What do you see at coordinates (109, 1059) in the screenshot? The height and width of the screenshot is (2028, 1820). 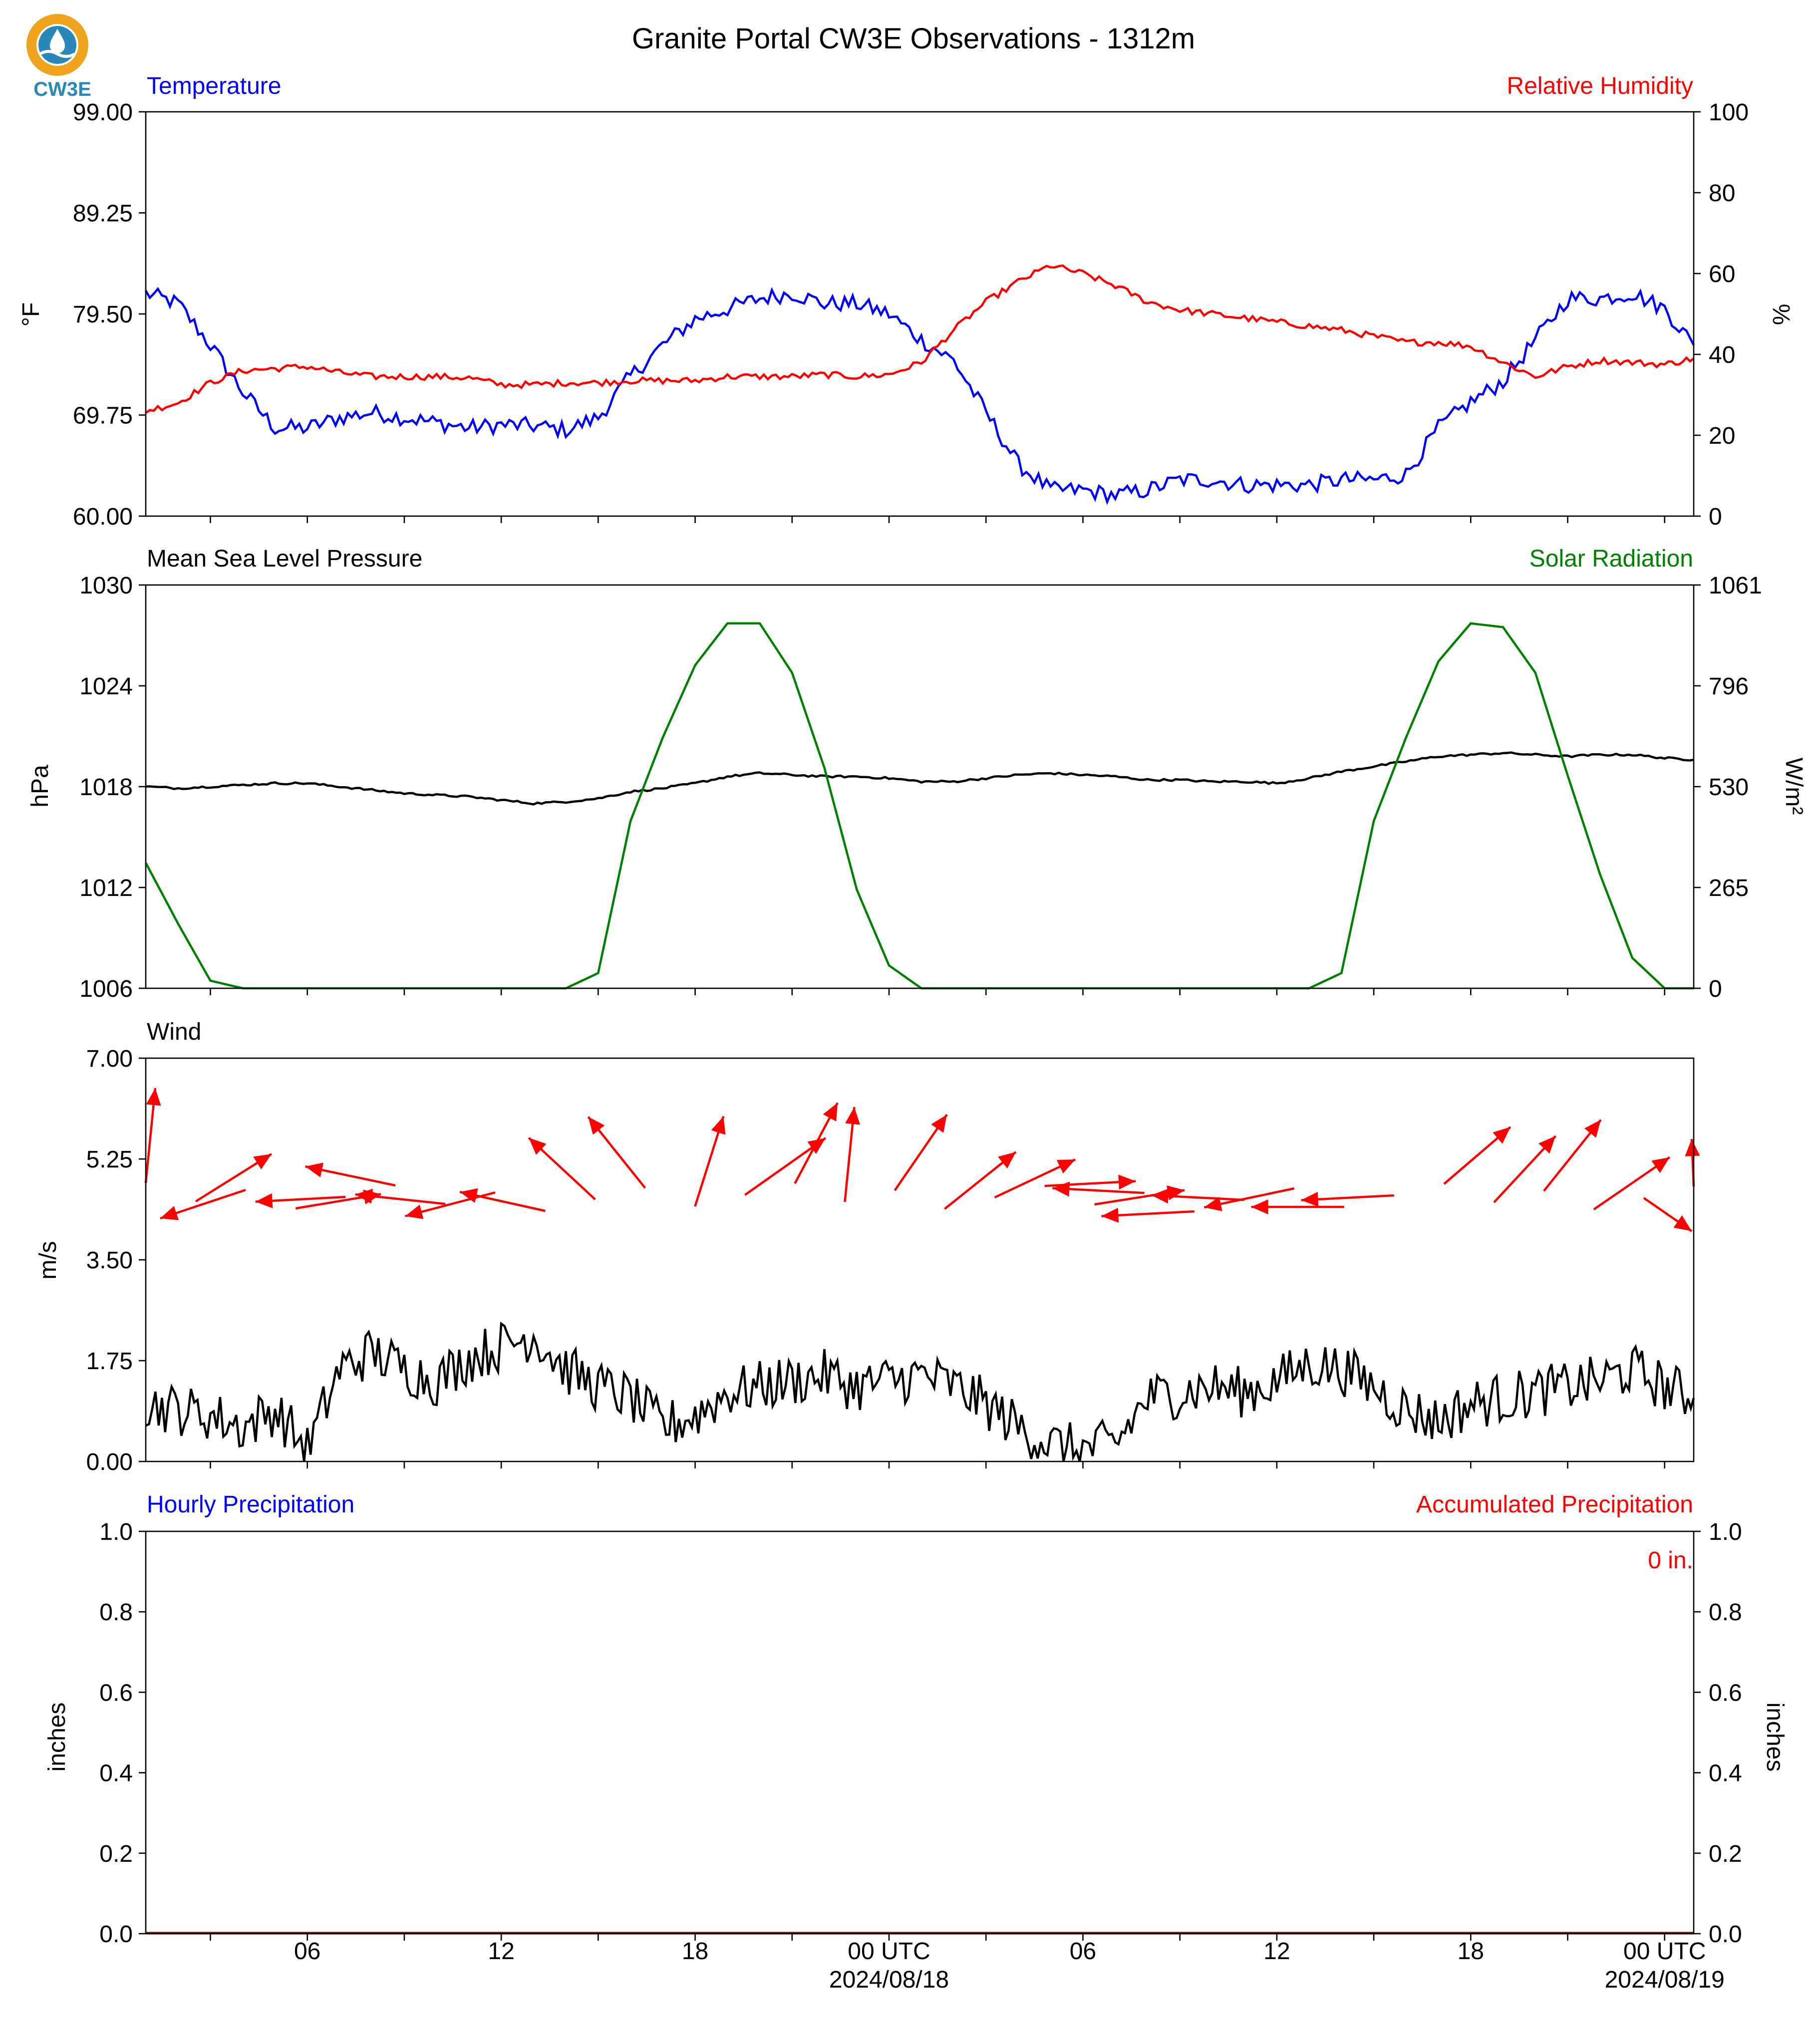 I see `y-tick-label: 7.00` at bounding box center [109, 1059].